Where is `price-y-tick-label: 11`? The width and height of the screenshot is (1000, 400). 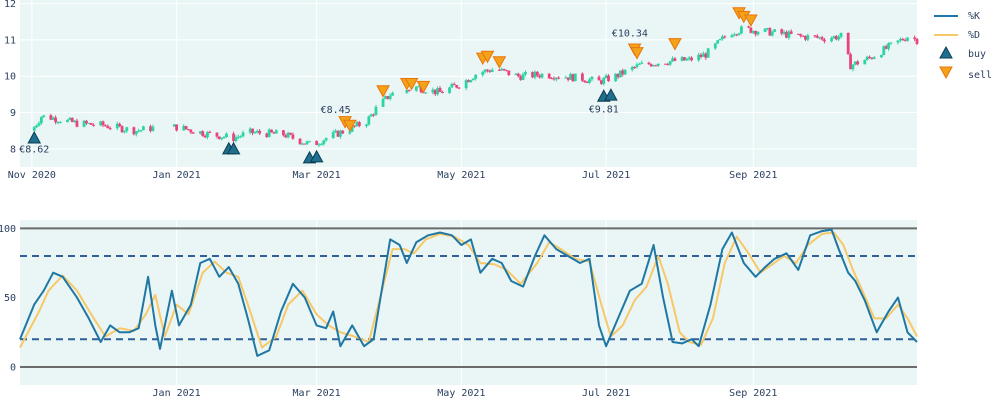
price-y-tick-label: 11 is located at coordinates (10, 40).